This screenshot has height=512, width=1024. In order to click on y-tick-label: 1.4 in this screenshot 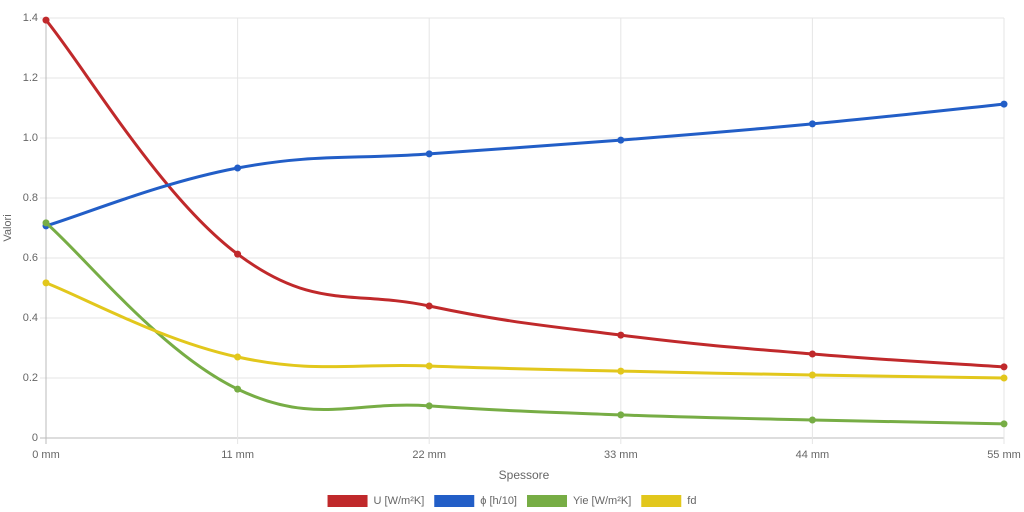, I will do `click(30, 18)`.